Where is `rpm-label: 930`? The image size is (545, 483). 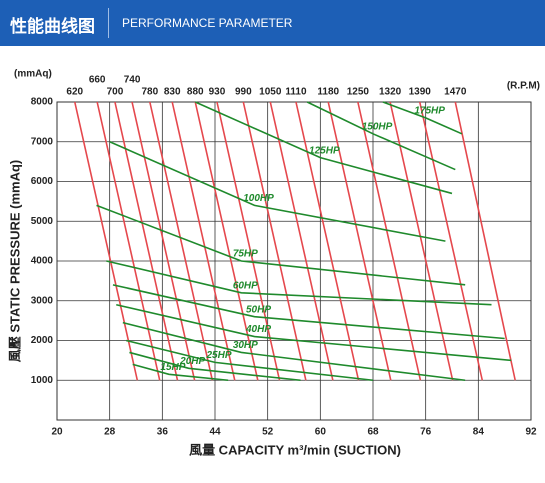 rpm-label: 930 is located at coordinates (217, 92).